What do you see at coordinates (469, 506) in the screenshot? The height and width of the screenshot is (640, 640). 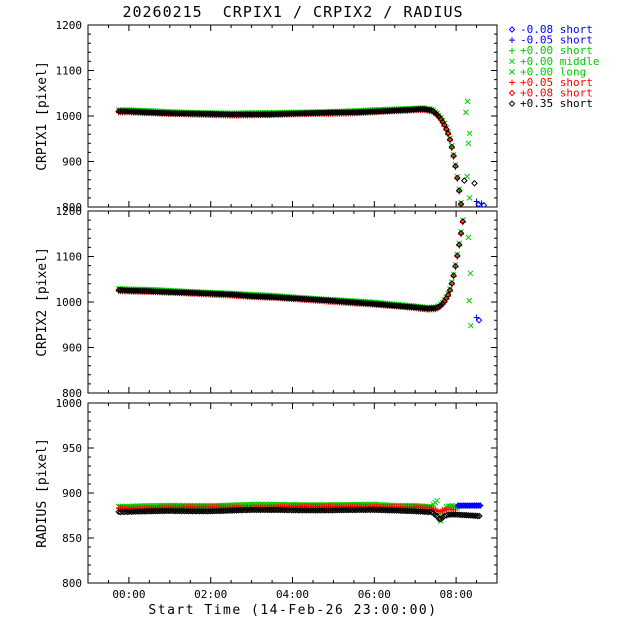 I see `series-blue-diamond` at bounding box center [469, 506].